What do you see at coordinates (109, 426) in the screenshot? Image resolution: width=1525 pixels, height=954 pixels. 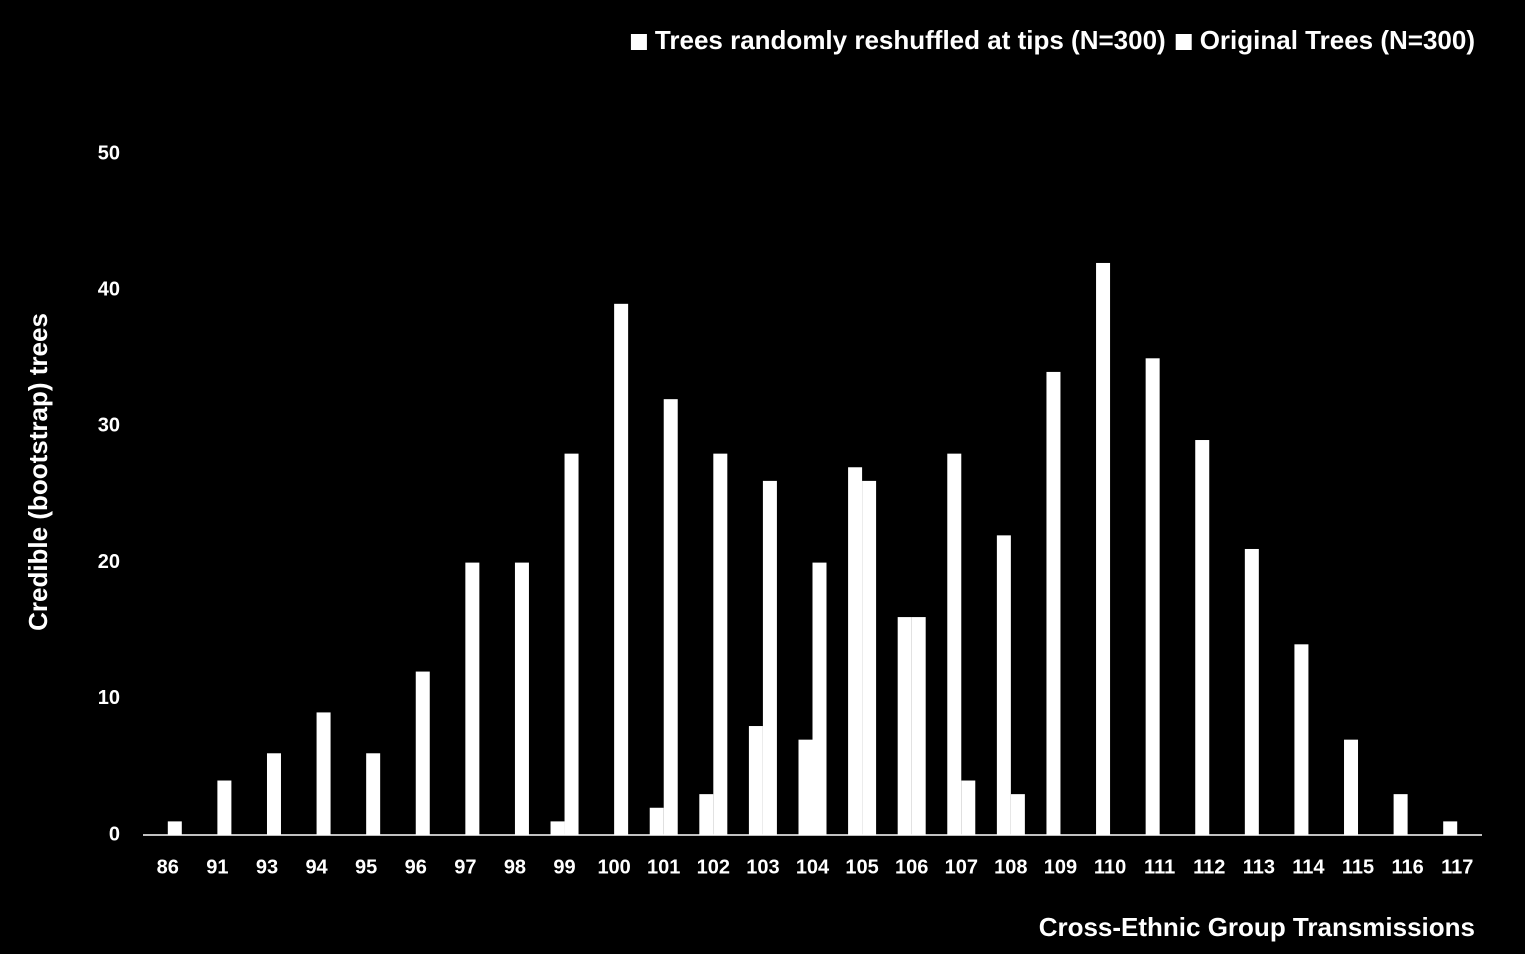 I see `y-tick-label: 30` at bounding box center [109, 426].